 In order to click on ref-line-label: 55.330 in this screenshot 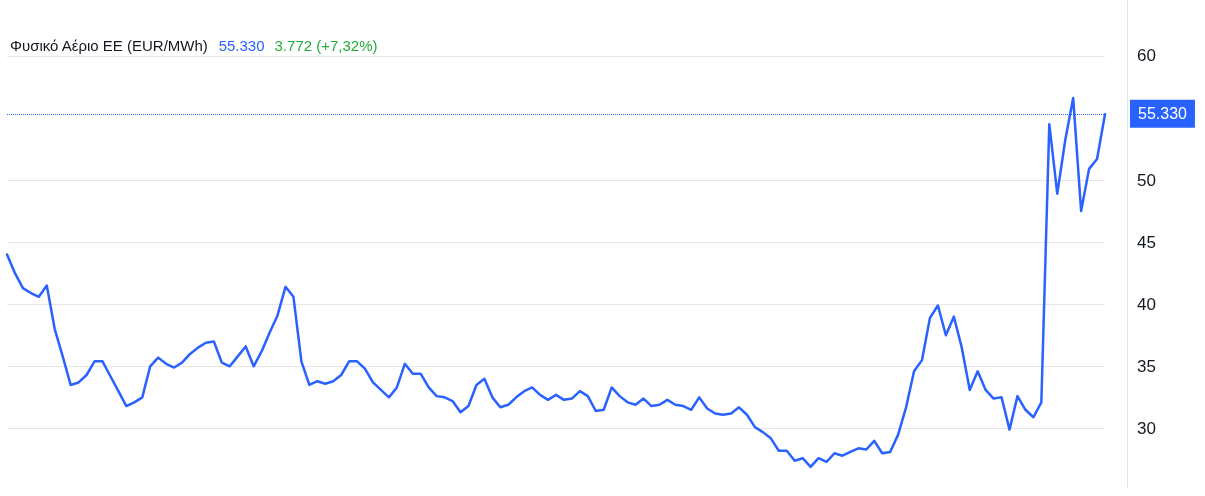, I will do `click(1163, 114)`.